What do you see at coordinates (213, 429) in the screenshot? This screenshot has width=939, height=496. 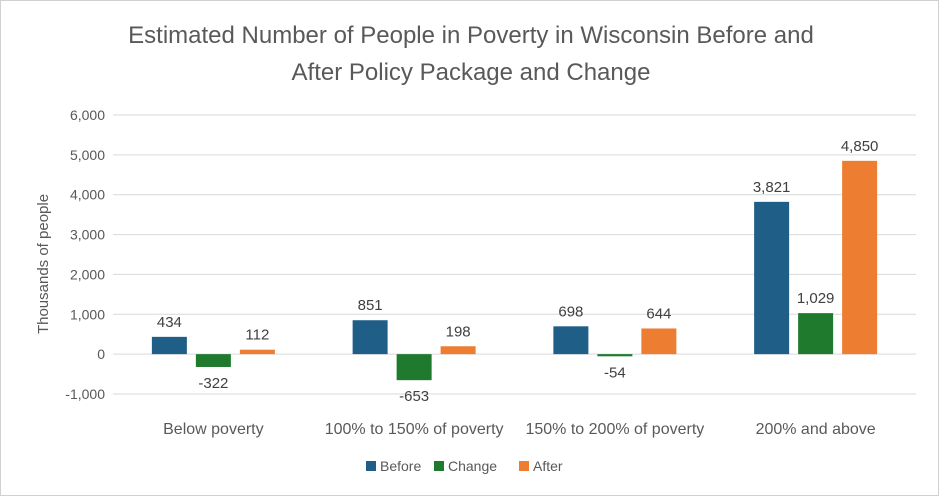 I see `x-category-label: Below poverty` at bounding box center [213, 429].